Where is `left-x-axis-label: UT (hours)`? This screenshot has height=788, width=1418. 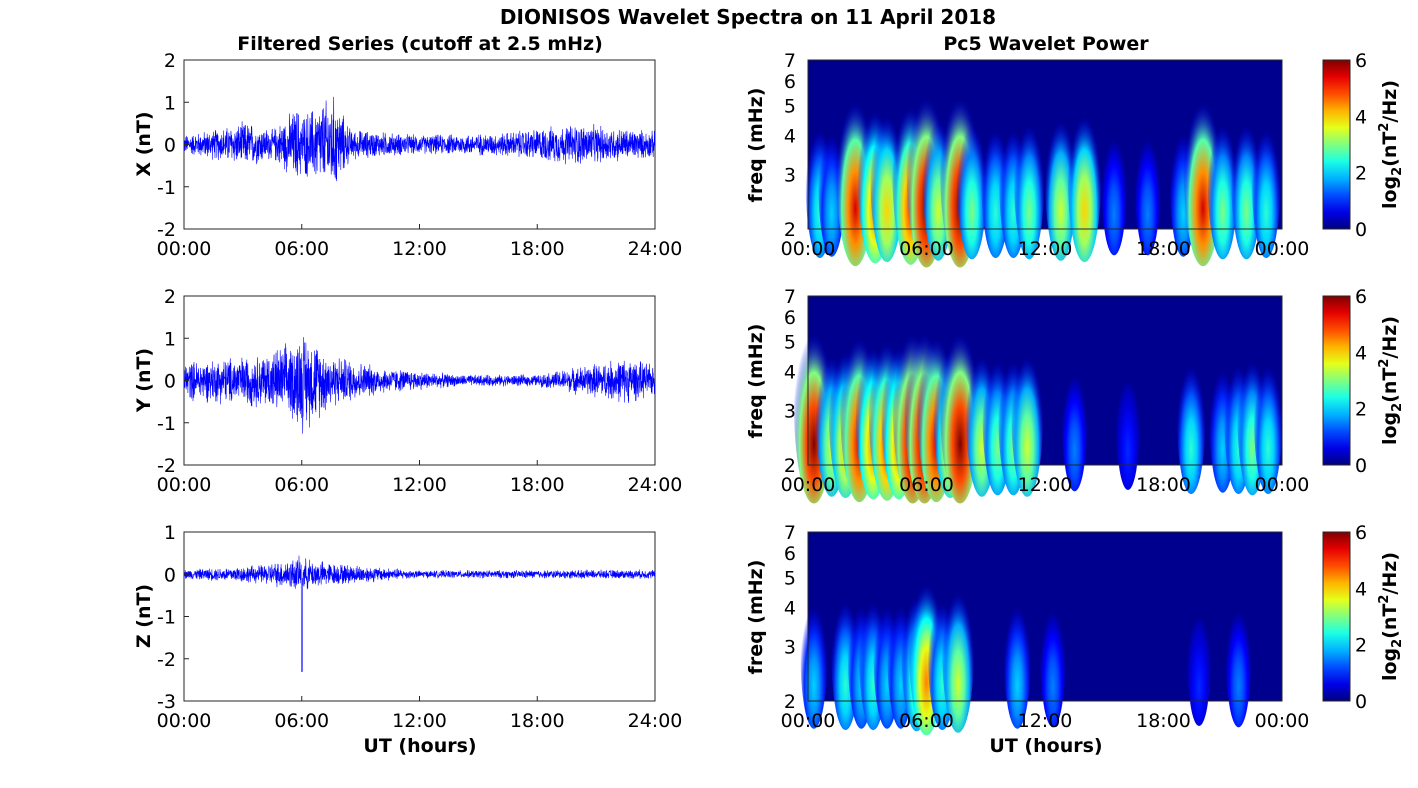 left-x-axis-label: UT (hours) is located at coordinates (419, 746).